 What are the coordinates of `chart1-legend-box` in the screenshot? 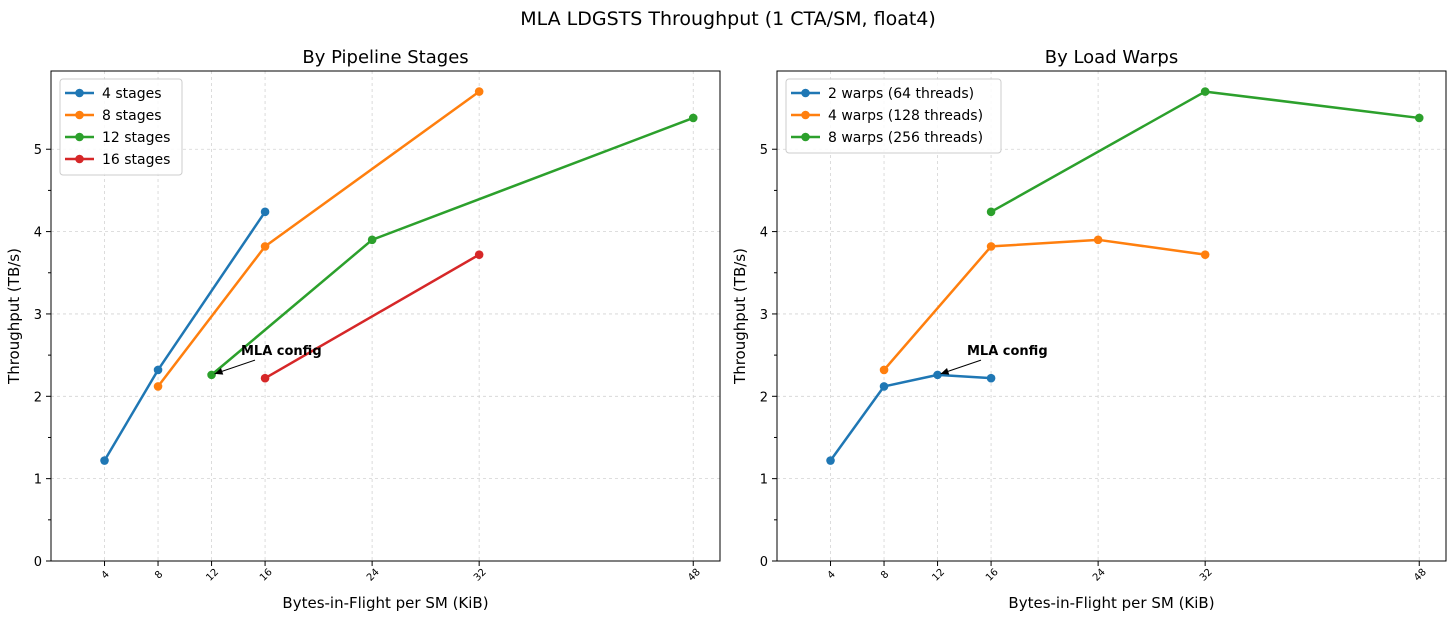 It's located at (121, 127).